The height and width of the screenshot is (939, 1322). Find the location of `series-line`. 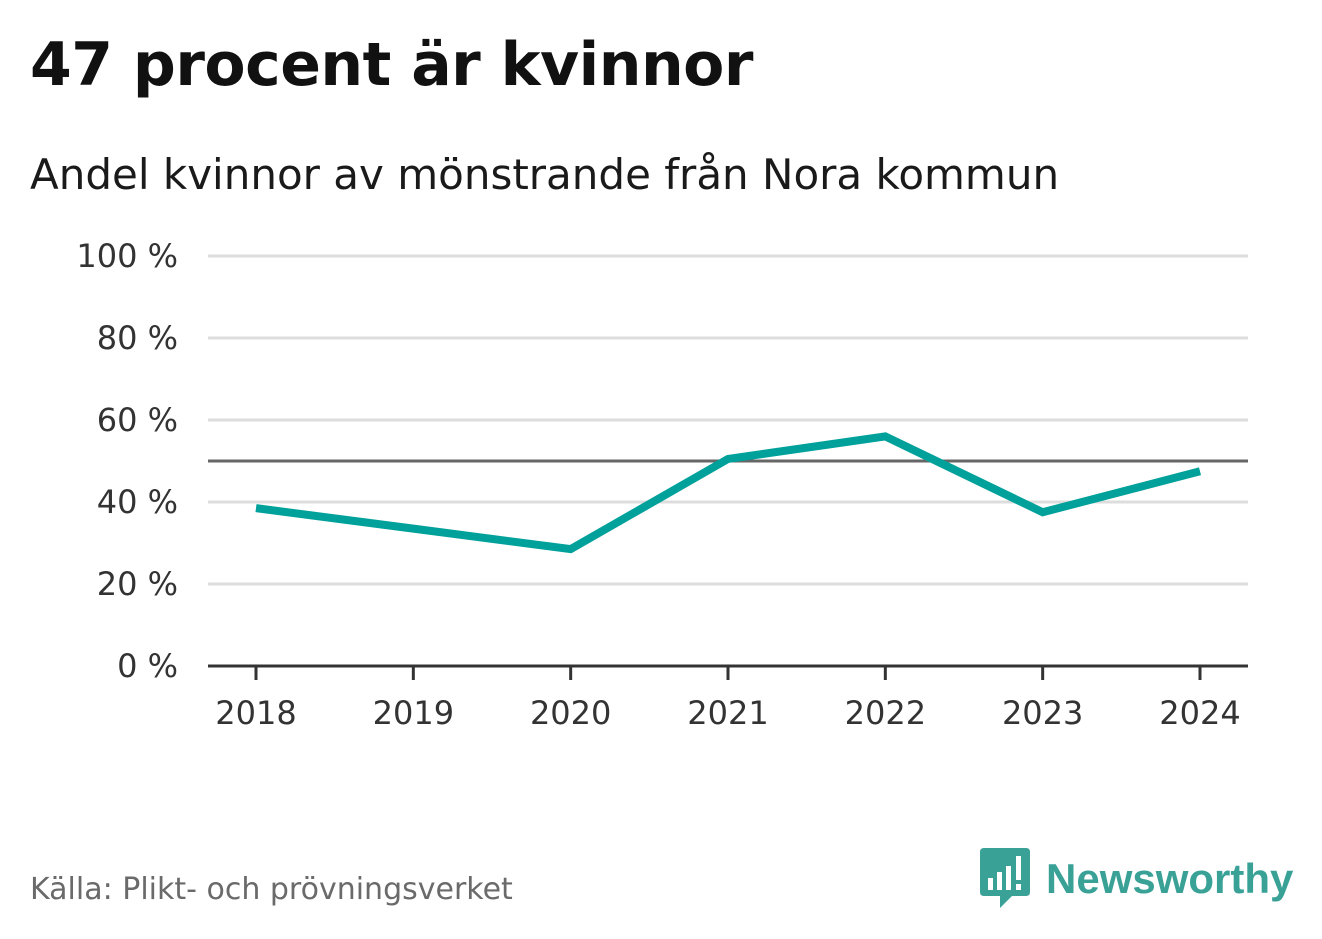

series-line is located at coordinates (728, 493).